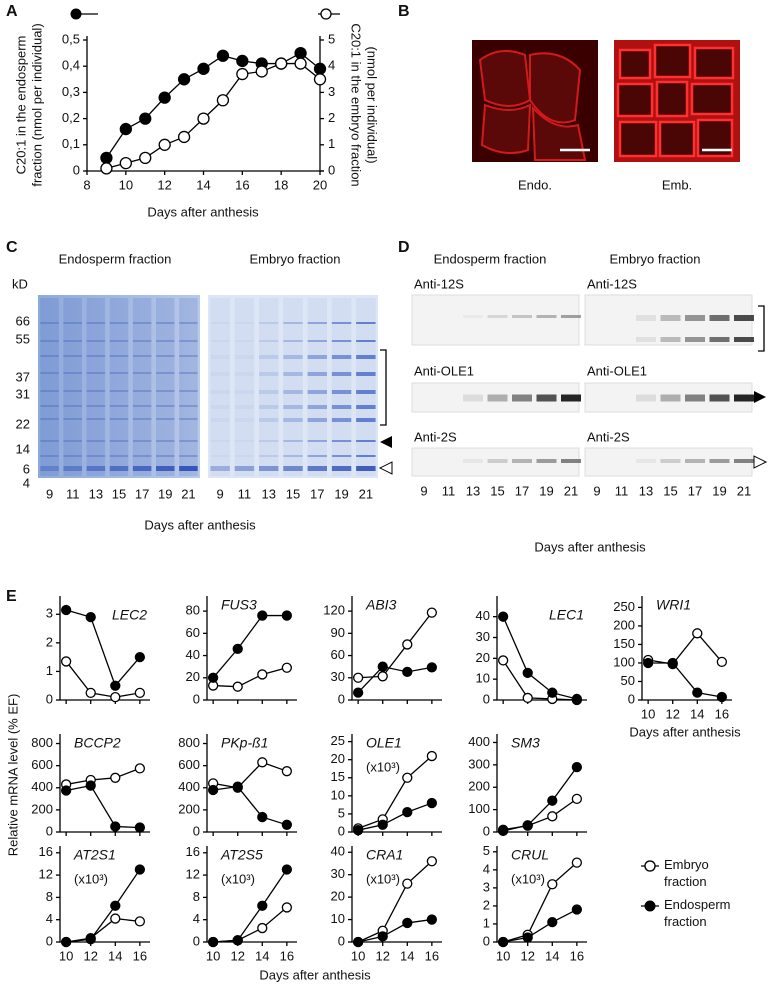 The image size is (777, 987). Describe the element at coordinates (200, 524) in the screenshot. I see `x-axis-label: Days after anthesis` at that location.